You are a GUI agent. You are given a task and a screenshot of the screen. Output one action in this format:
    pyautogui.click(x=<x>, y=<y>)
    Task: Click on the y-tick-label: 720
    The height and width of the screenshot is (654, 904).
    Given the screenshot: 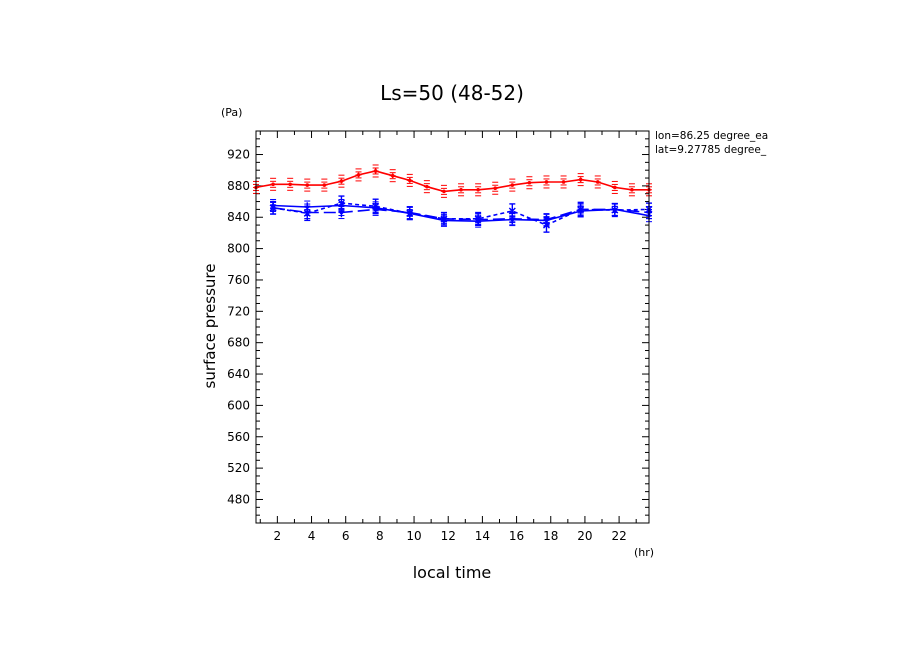 What is the action you would take?
    pyautogui.click(x=238, y=311)
    